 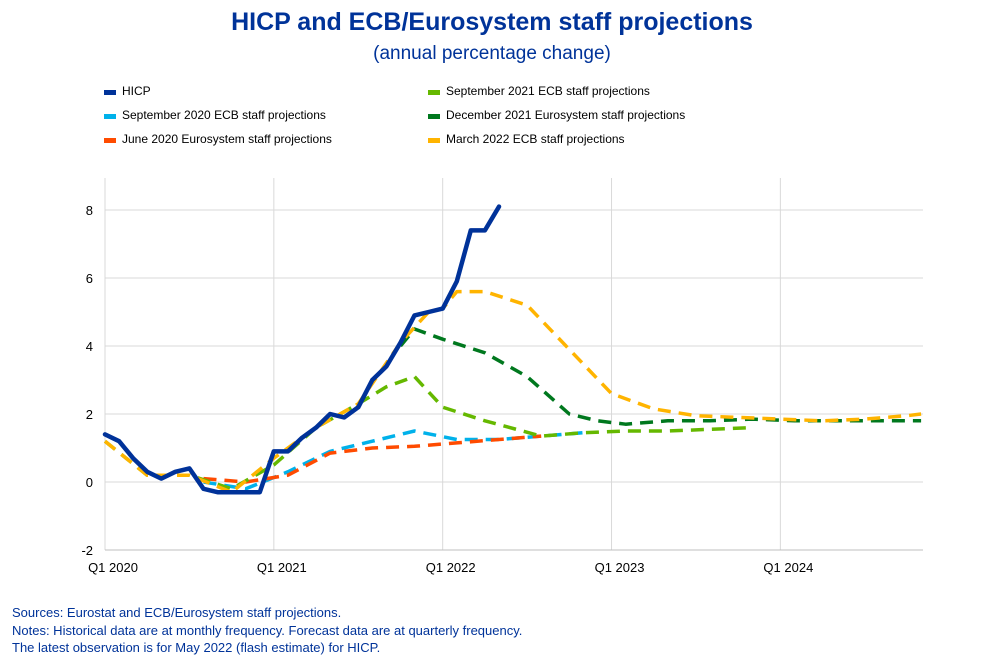 What do you see at coordinates (224, 115) in the screenshot?
I see `legend-label: September 2020 ECB staff projections` at bounding box center [224, 115].